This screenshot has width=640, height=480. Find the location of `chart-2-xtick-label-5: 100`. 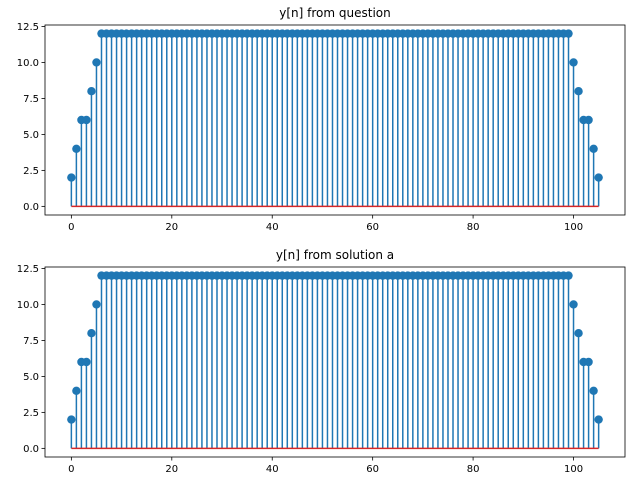

chart-2-xtick-label-5: 100 is located at coordinates (573, 469).